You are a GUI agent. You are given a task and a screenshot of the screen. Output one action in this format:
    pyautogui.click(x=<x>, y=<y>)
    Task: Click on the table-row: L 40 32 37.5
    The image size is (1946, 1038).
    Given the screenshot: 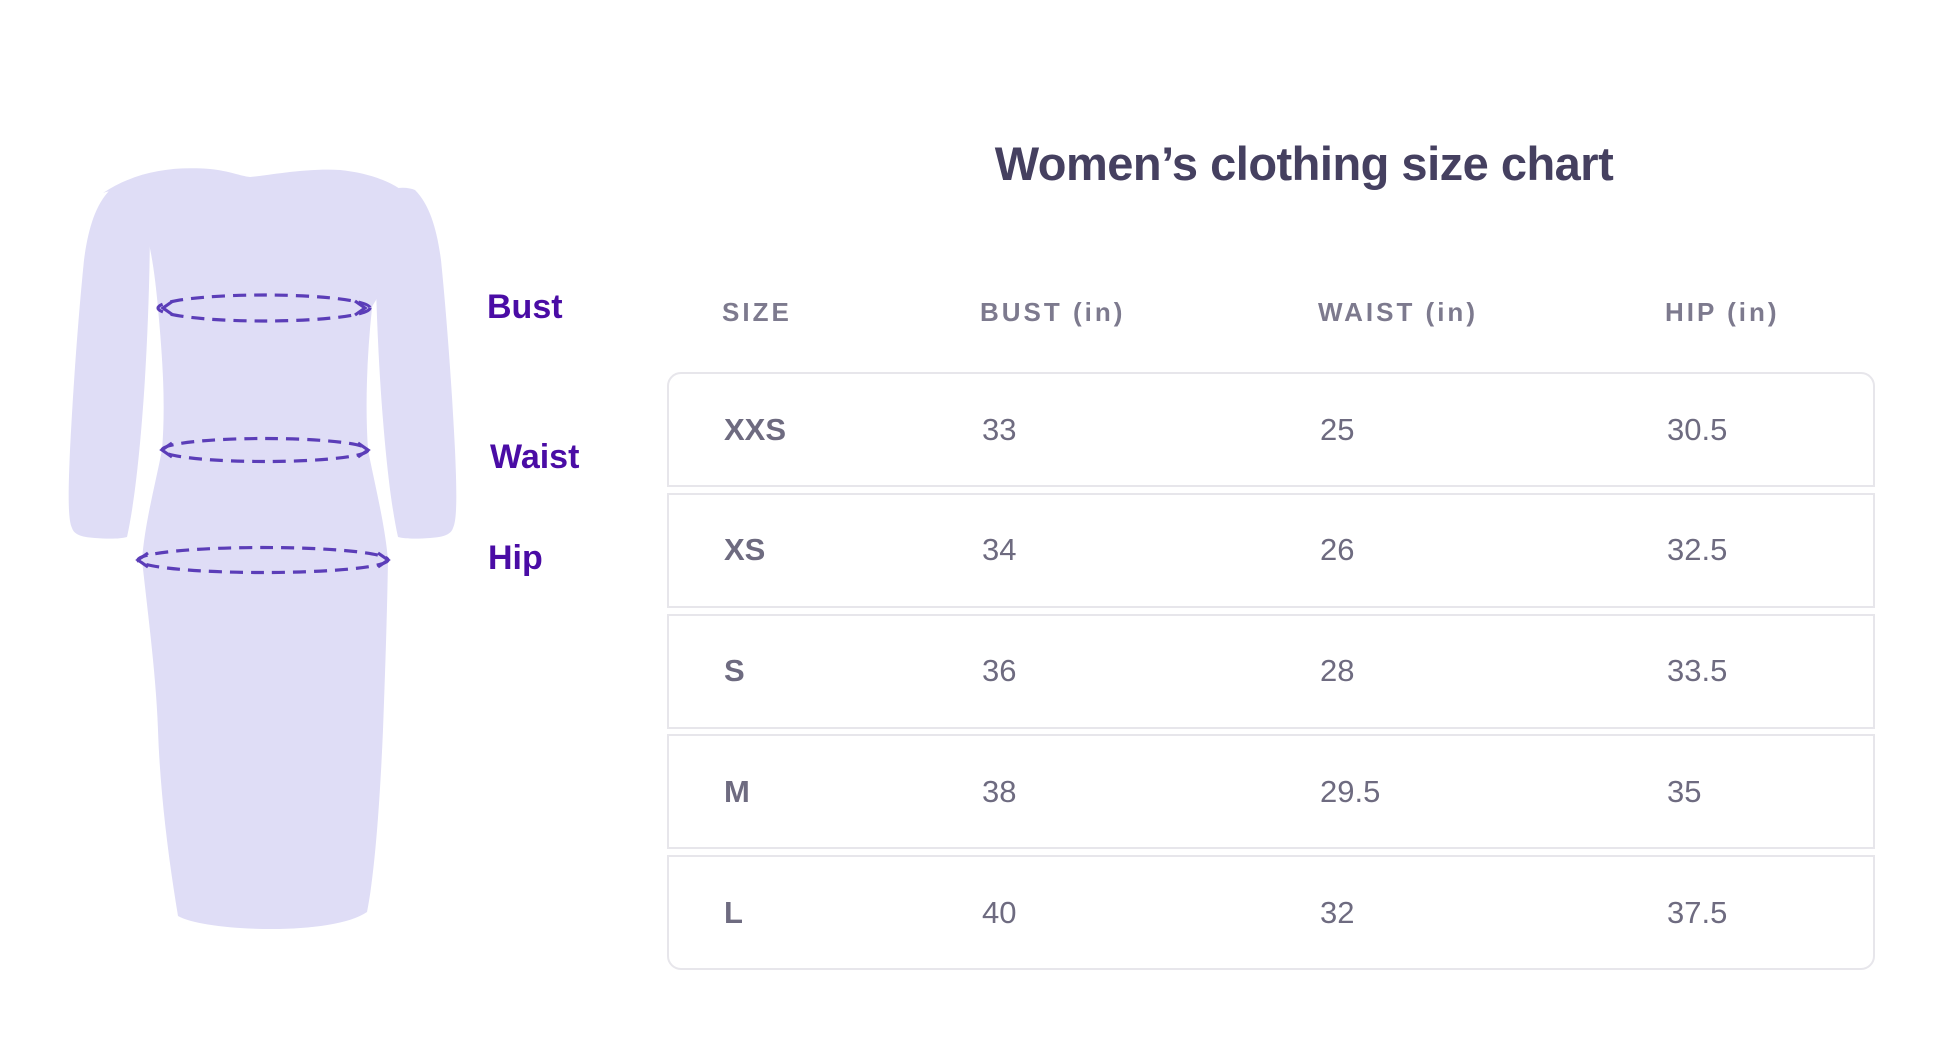 What is the action you would take?
    pyautogui.click(x=1271, y=912)
    